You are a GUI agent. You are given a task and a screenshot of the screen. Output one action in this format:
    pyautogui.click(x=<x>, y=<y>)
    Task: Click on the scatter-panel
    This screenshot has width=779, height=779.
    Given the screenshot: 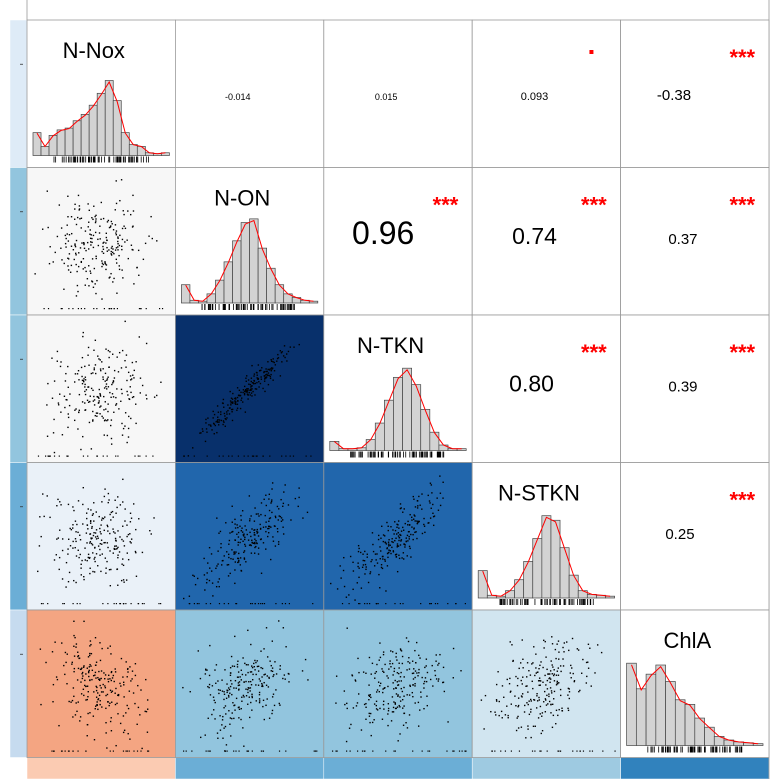 What is the action you would take?
    pyautogui.click(x=101, y=536)
    